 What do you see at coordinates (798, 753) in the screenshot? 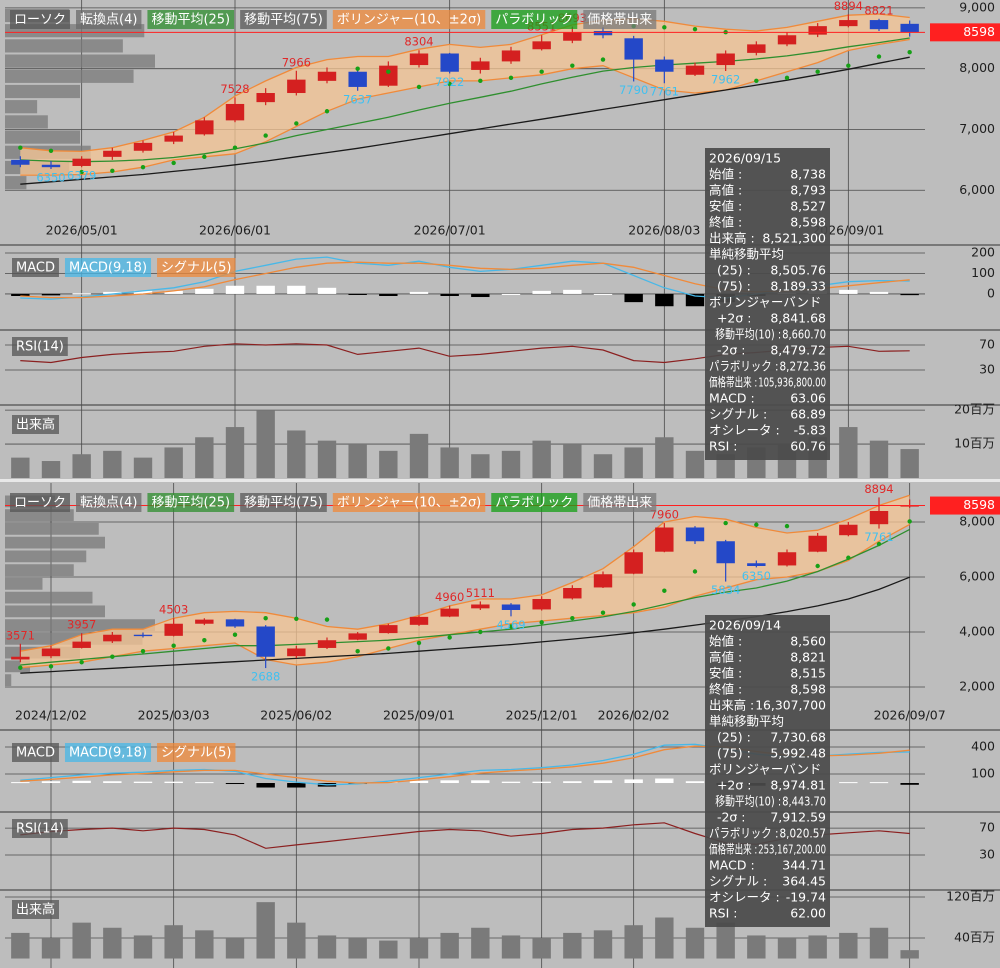
I see `info-value: 5,992.48` at bounding box center [798, 753].